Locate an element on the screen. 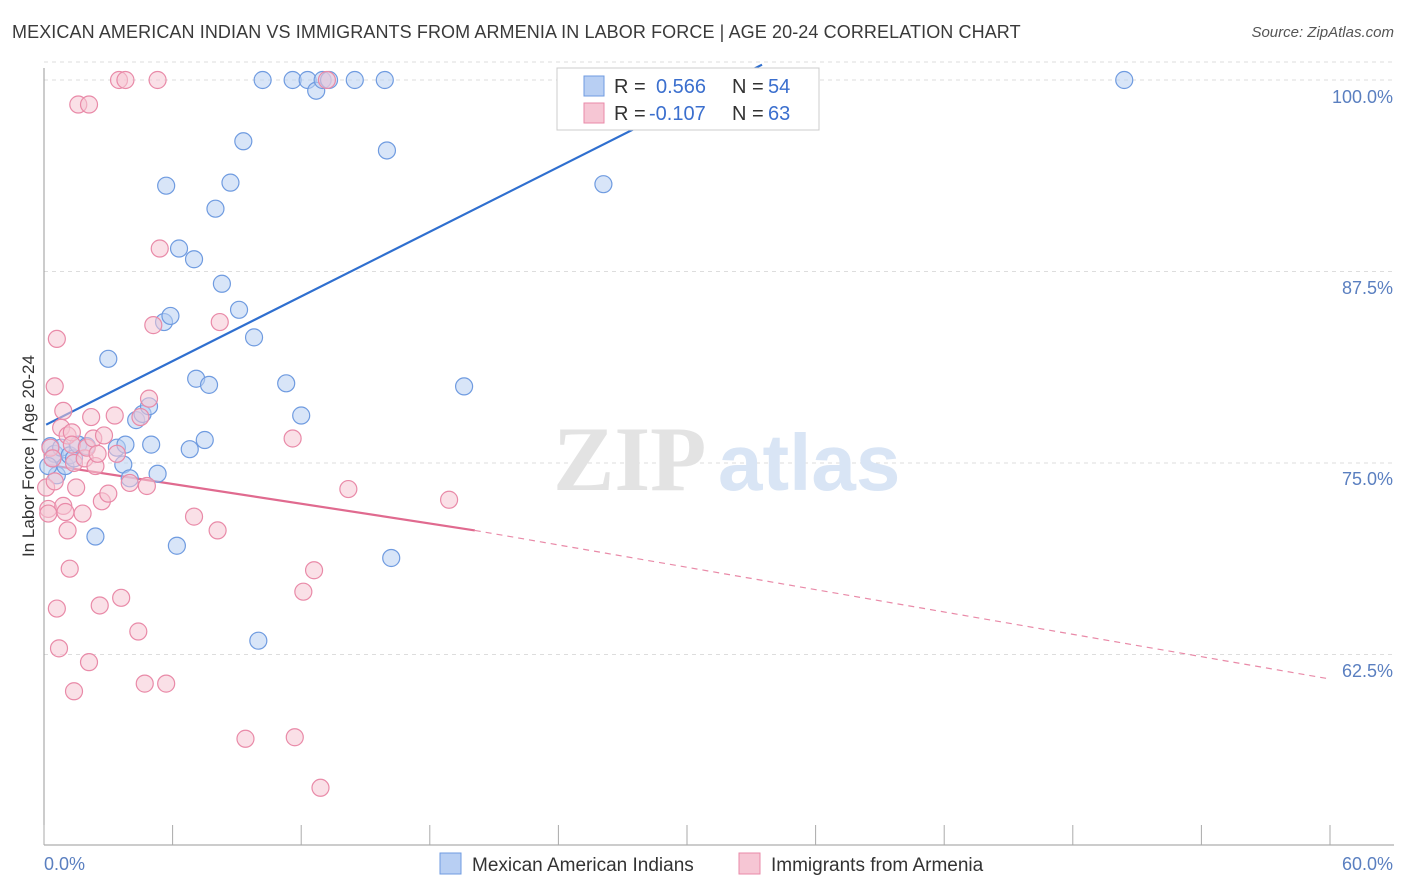 The width and height of the screenshot is (1406, 892). legend-n-label-blue: N = is located at coordinates (748, 87).